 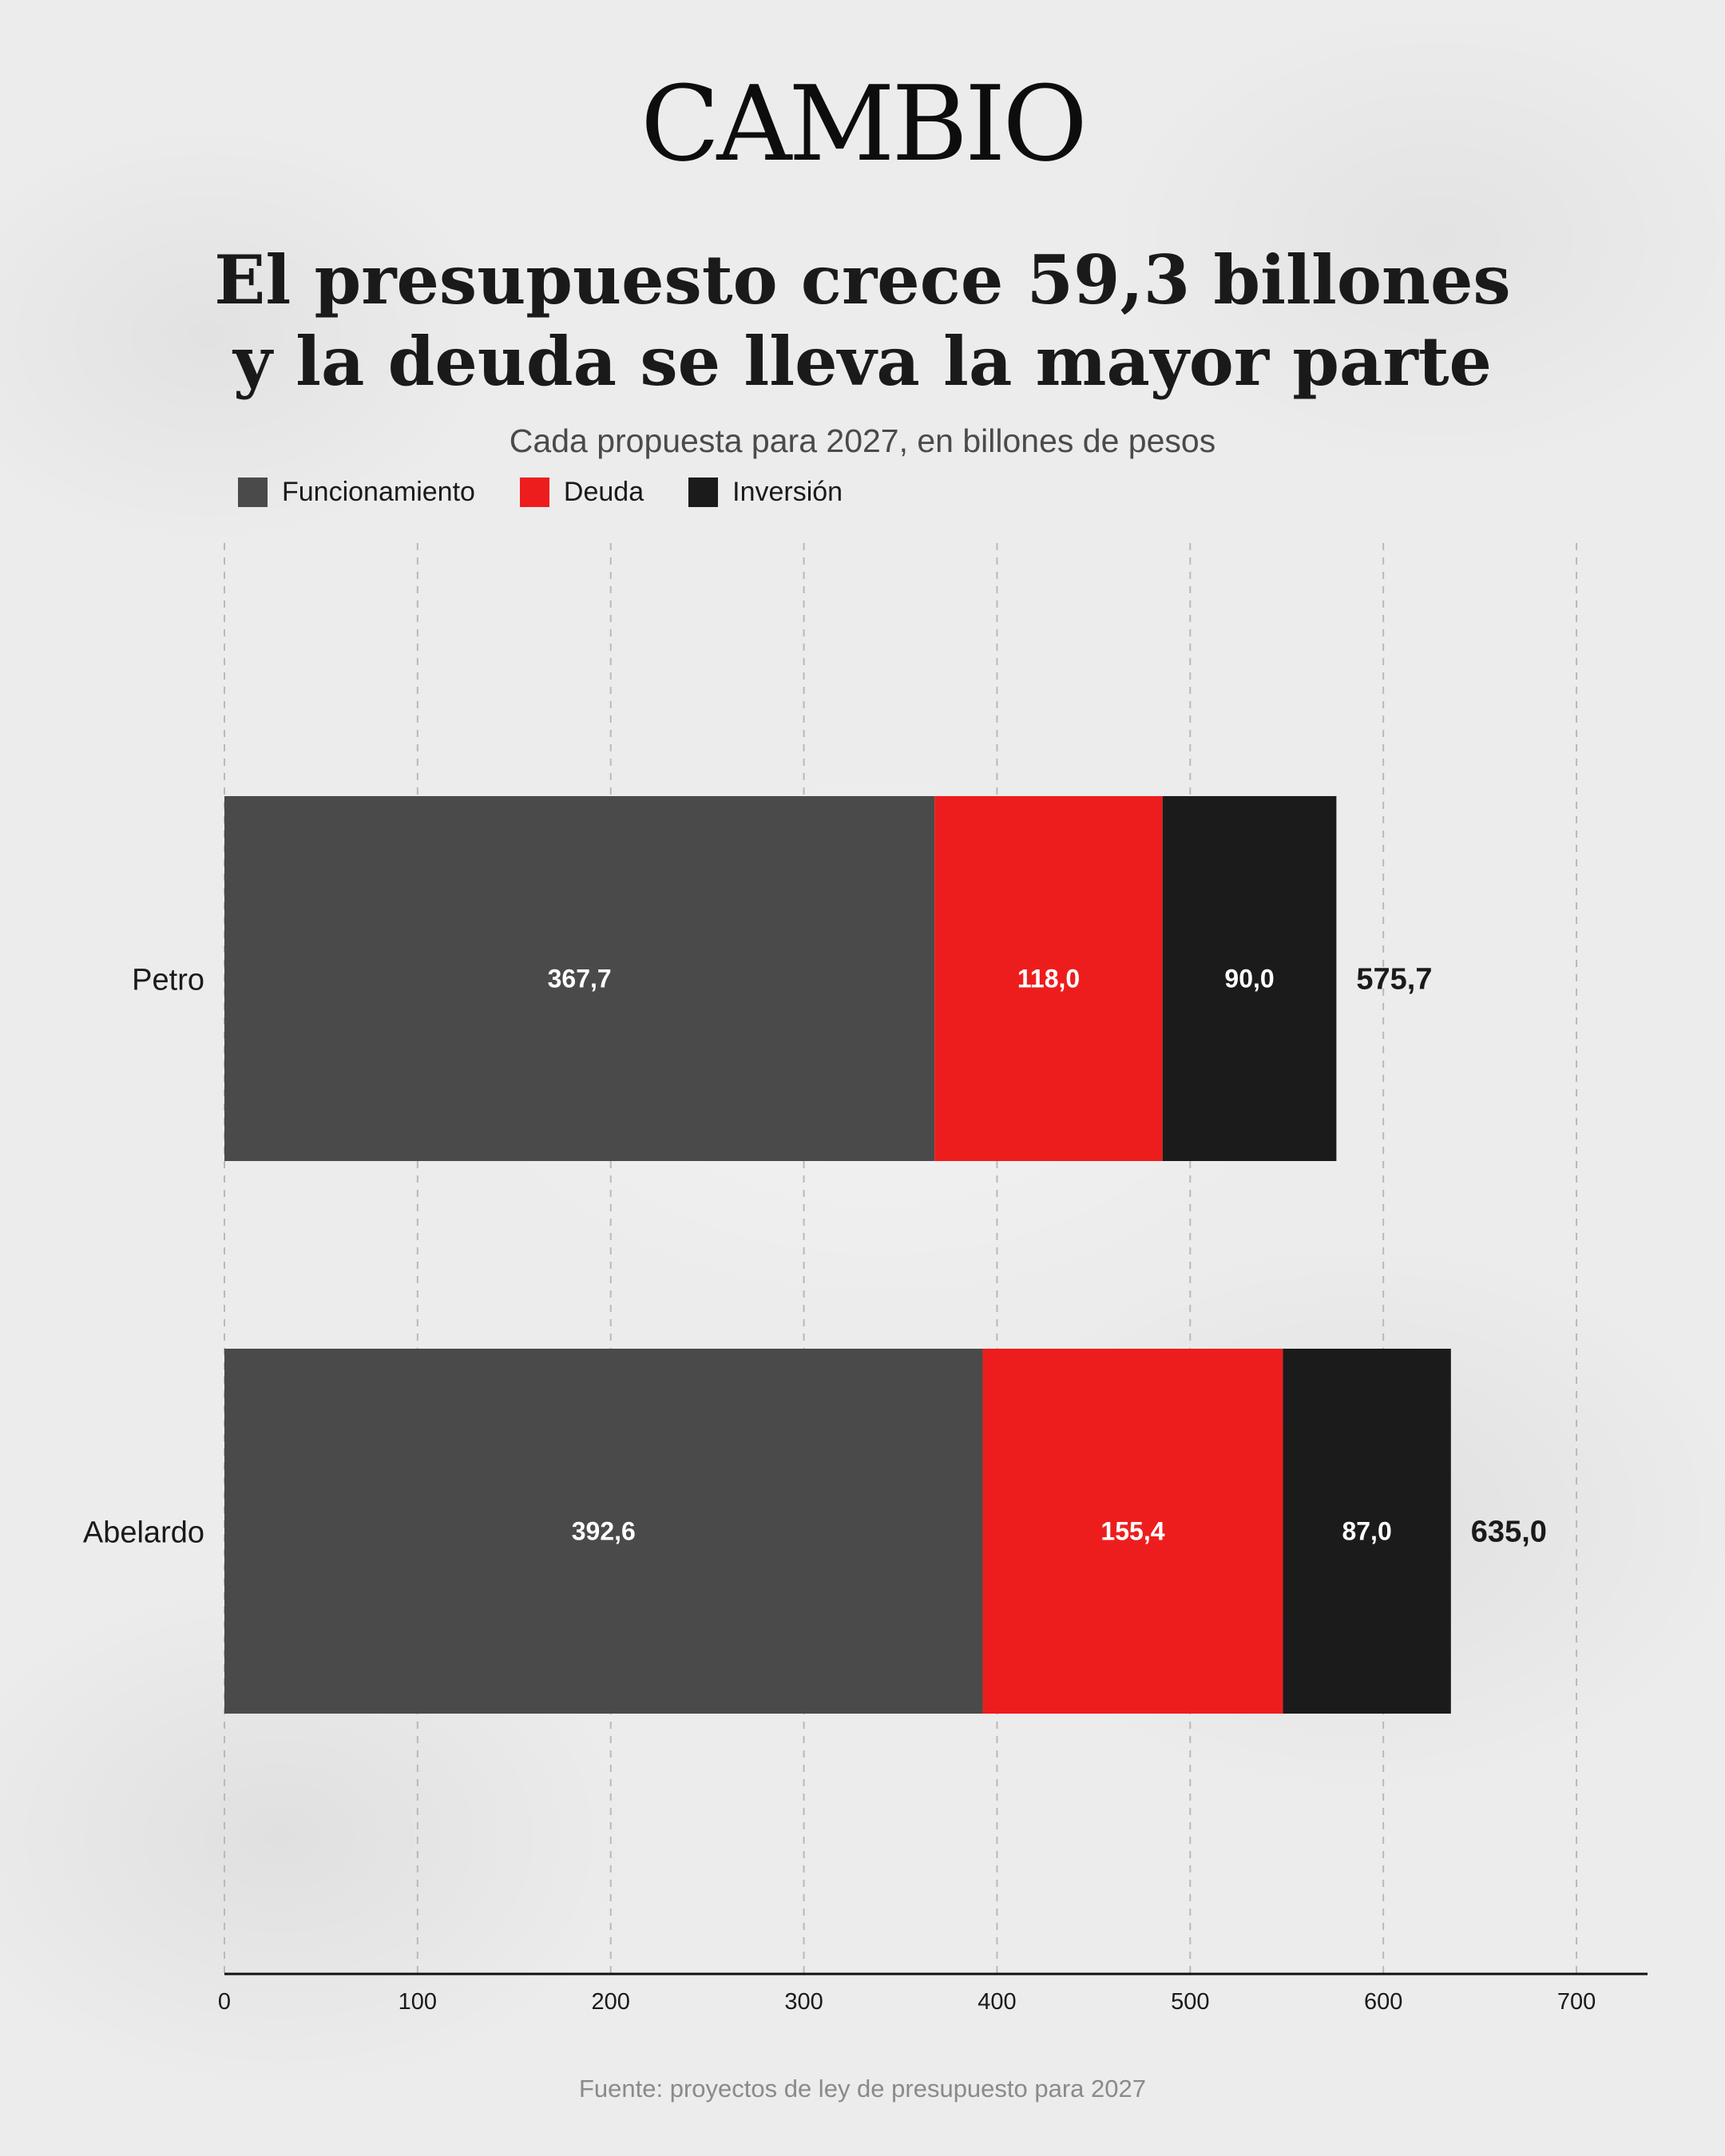 What do you see at coordinates (864, 123) in the screenshot?
I see `brand-logo: CAMBIO` at bounding box center [864, 123].